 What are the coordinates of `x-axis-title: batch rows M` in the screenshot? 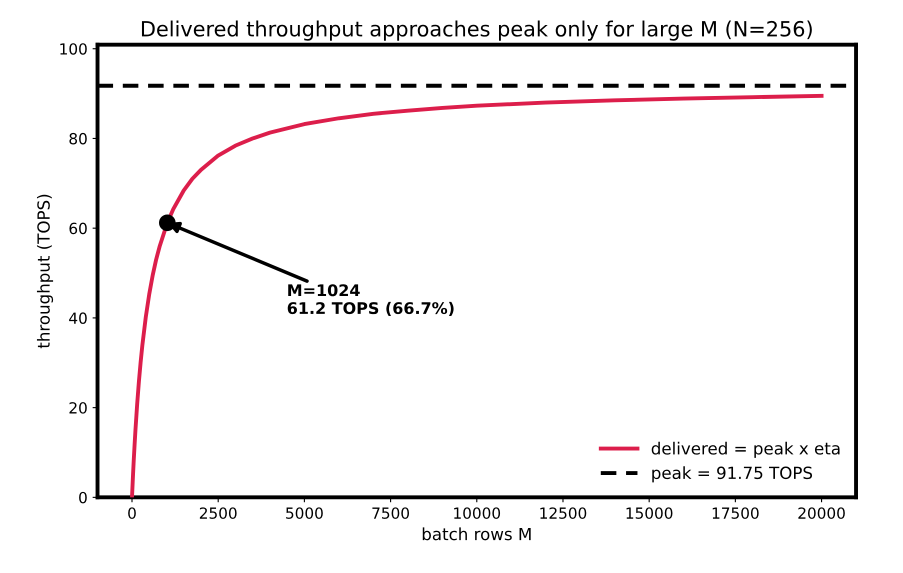 It's located at (476, 533).